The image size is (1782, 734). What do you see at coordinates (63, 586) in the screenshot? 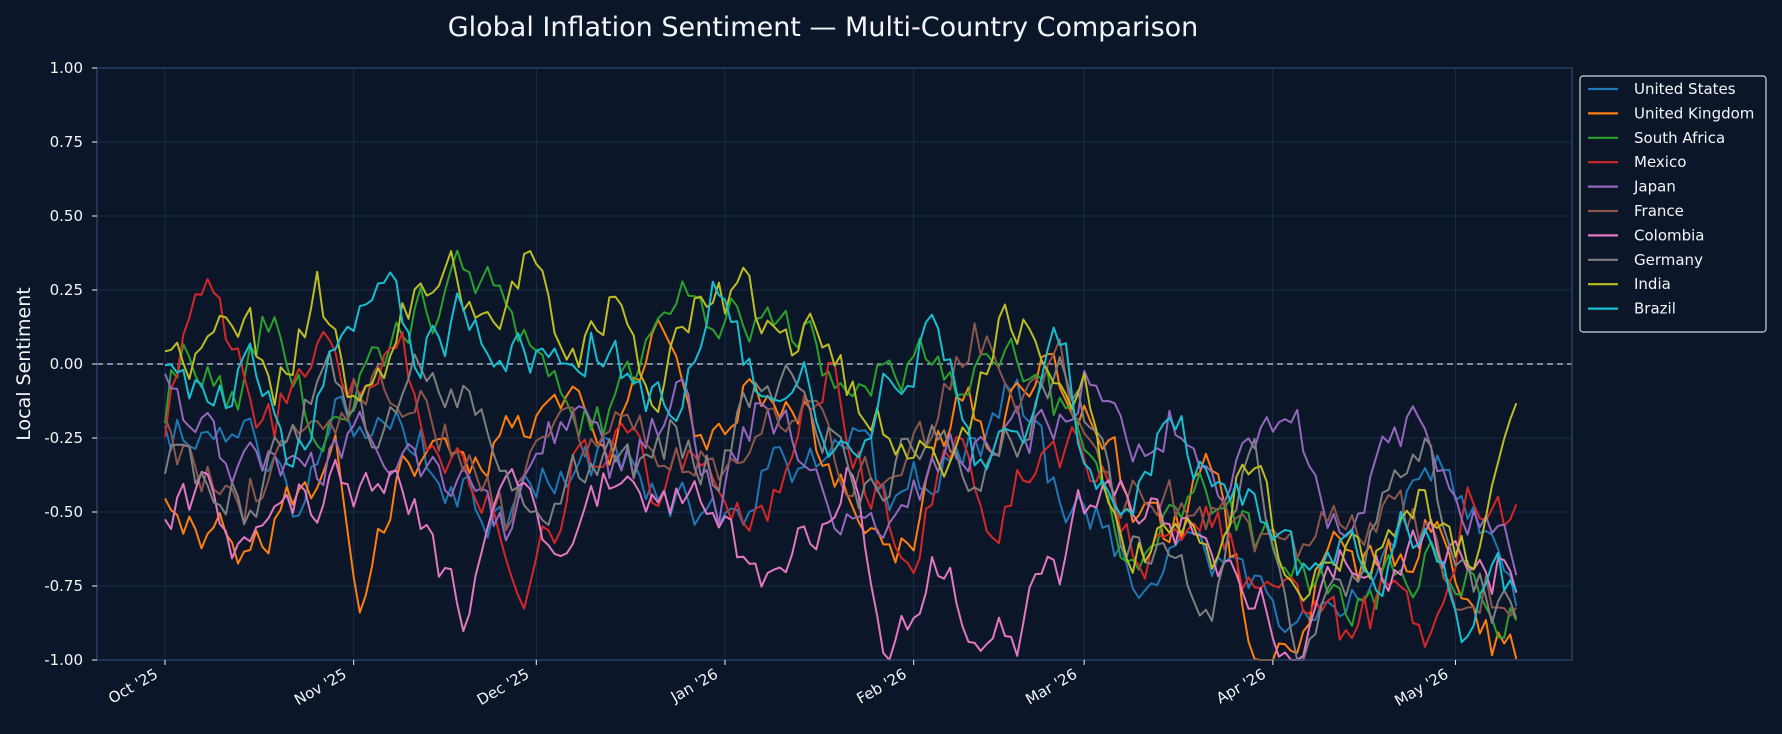
I see `y-tick-label: -0.75` at bounding box center [63, 586].